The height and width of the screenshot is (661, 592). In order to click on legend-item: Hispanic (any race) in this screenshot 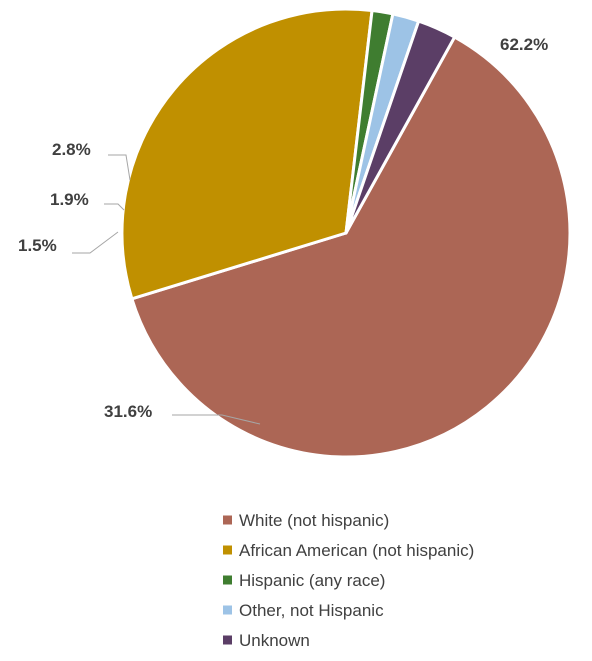, I will do `click(304, 580)`.